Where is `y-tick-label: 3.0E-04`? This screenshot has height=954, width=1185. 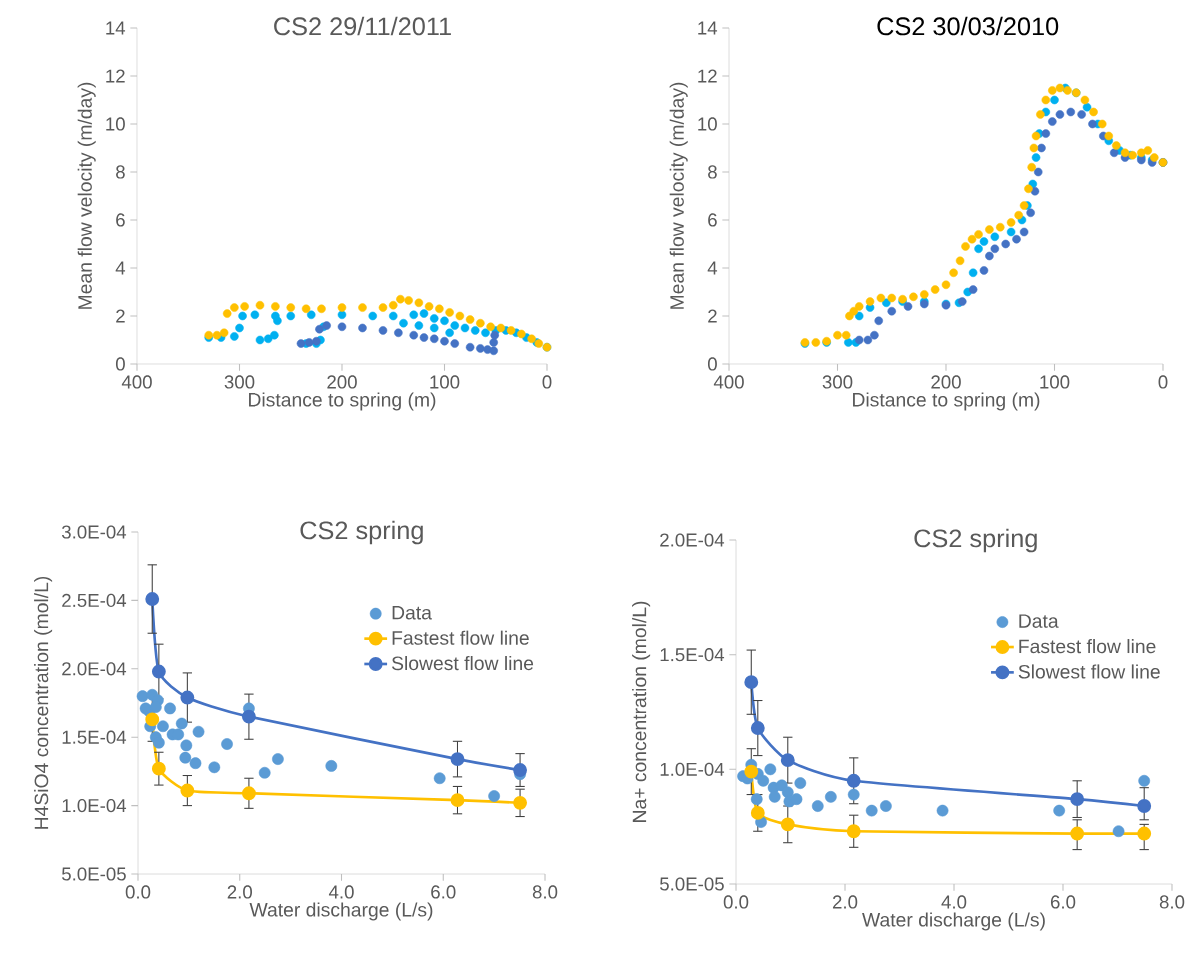
y-tick-label: 3.0E-04 is located at coordinates (94, 532).